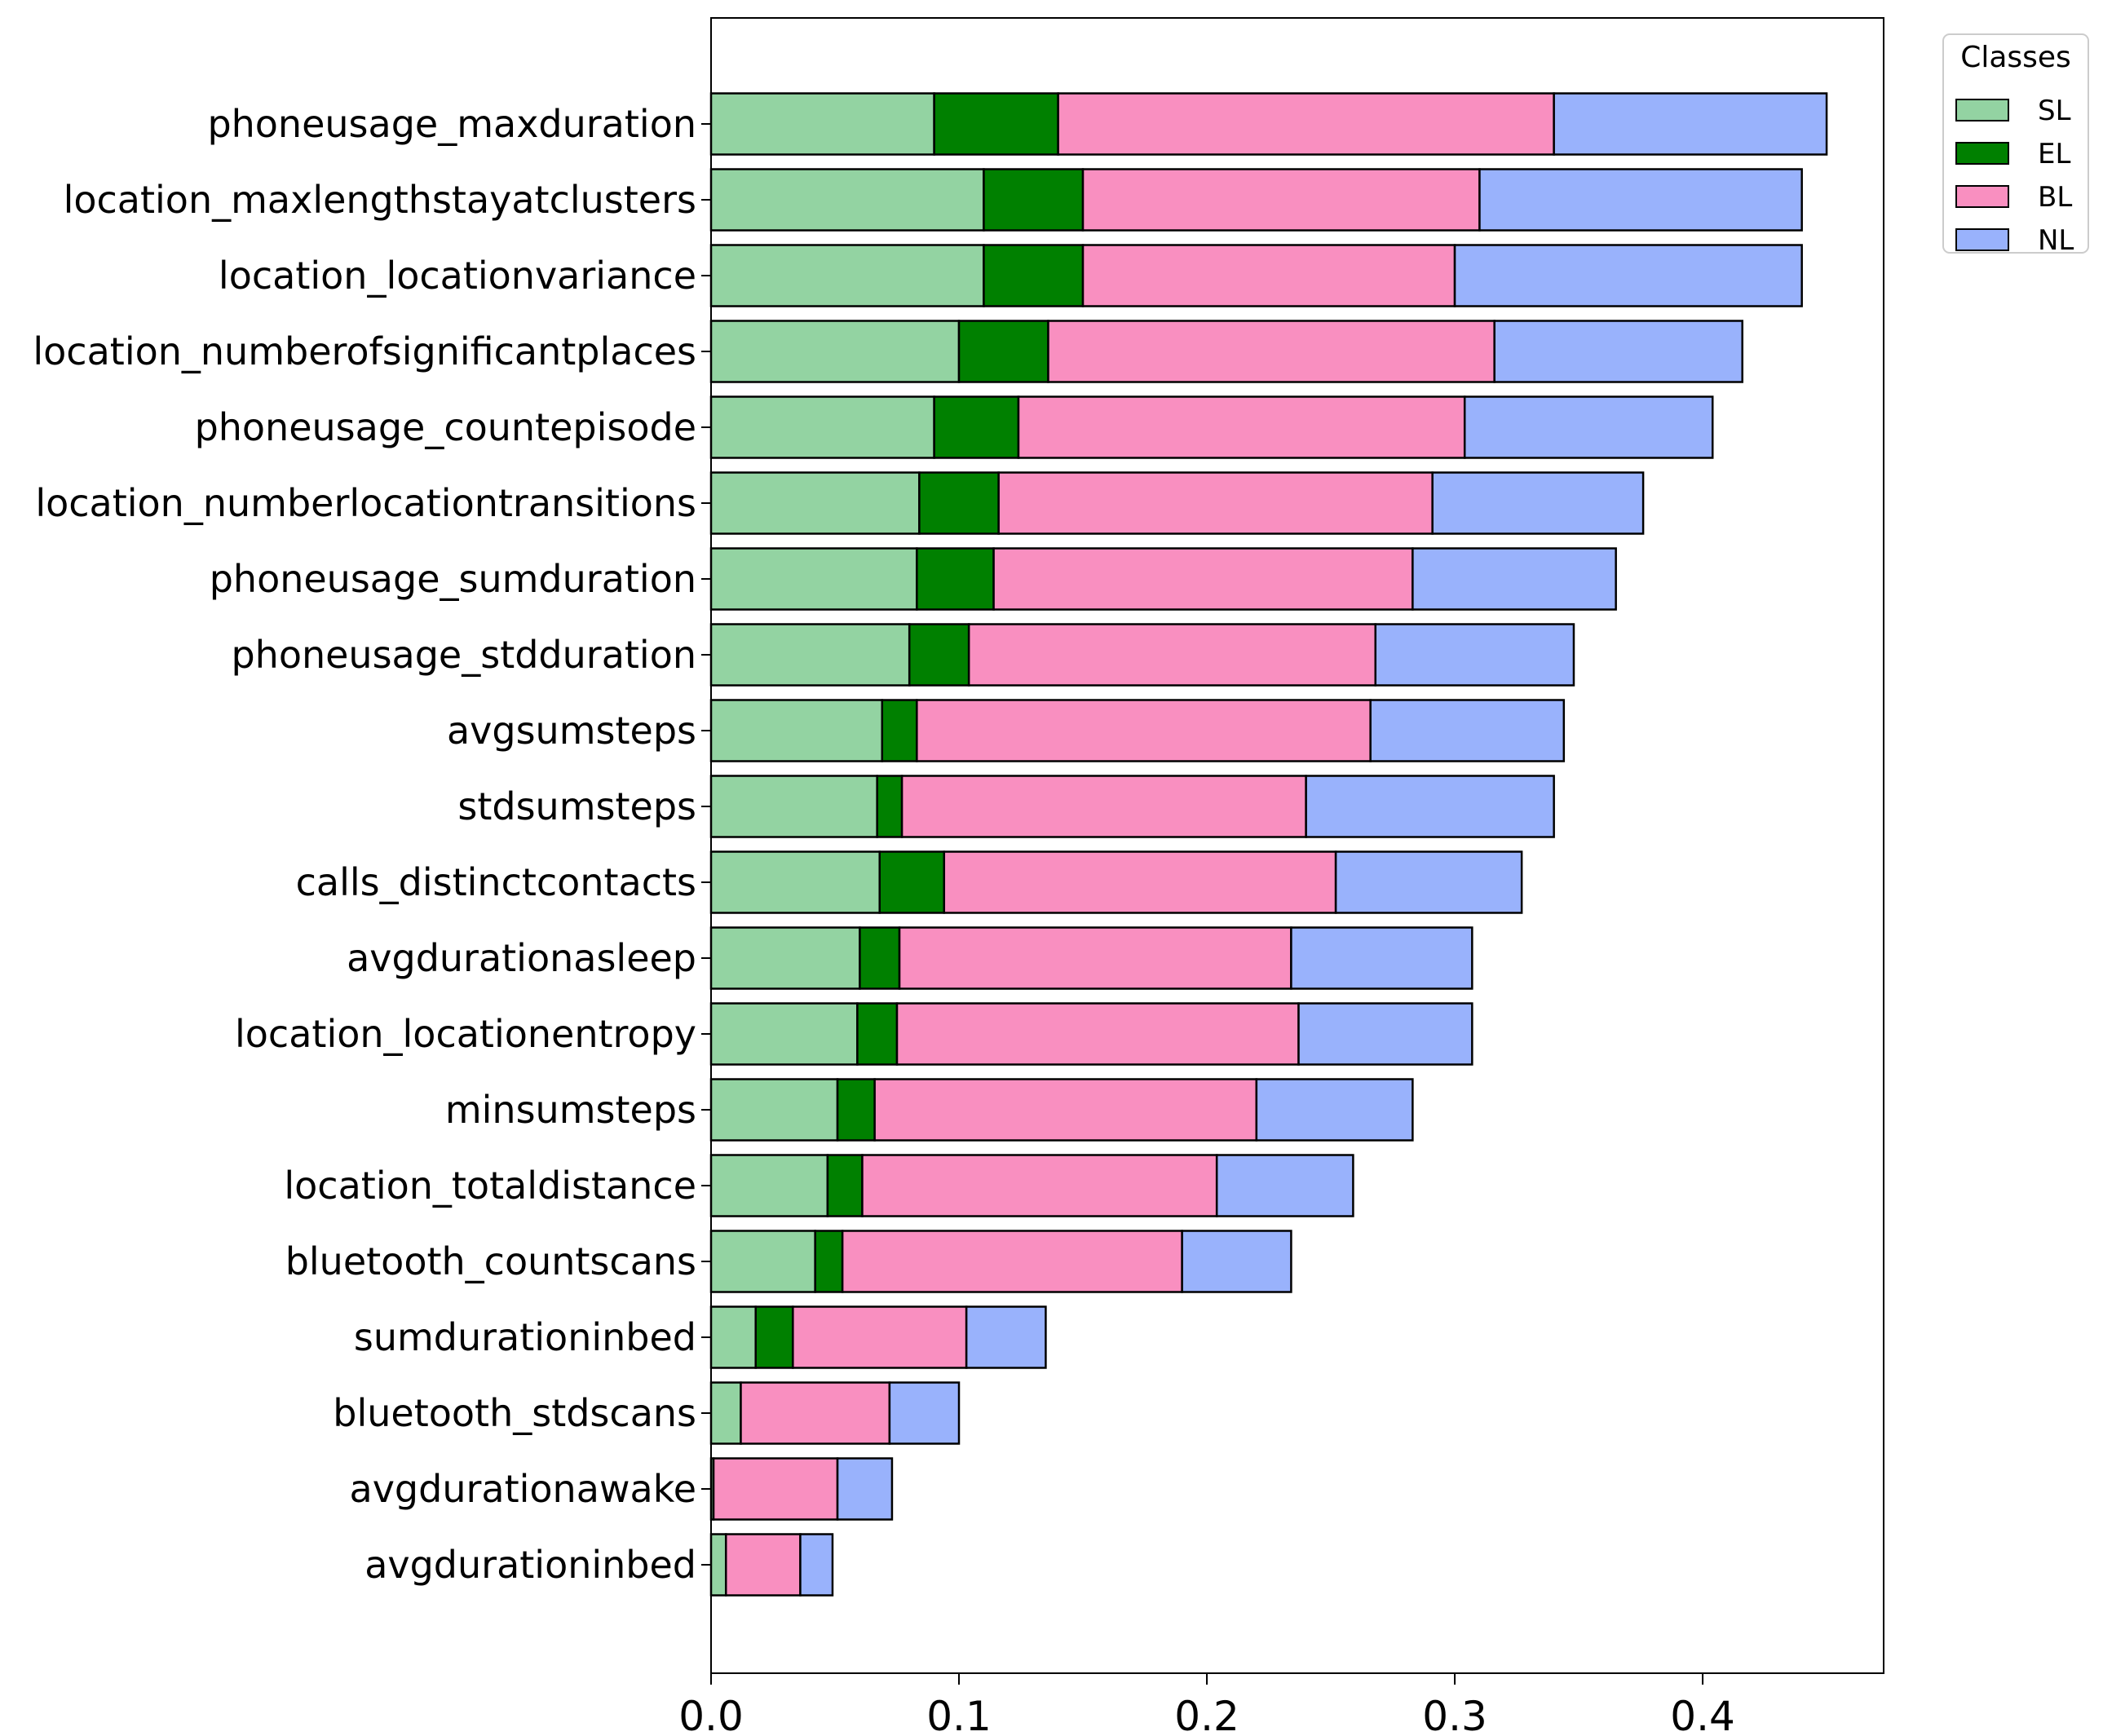  What do you see at coordinates (2016, 57) in the screenshot?
I see `legend-title: Classes` at bounding box center [2016, 57].